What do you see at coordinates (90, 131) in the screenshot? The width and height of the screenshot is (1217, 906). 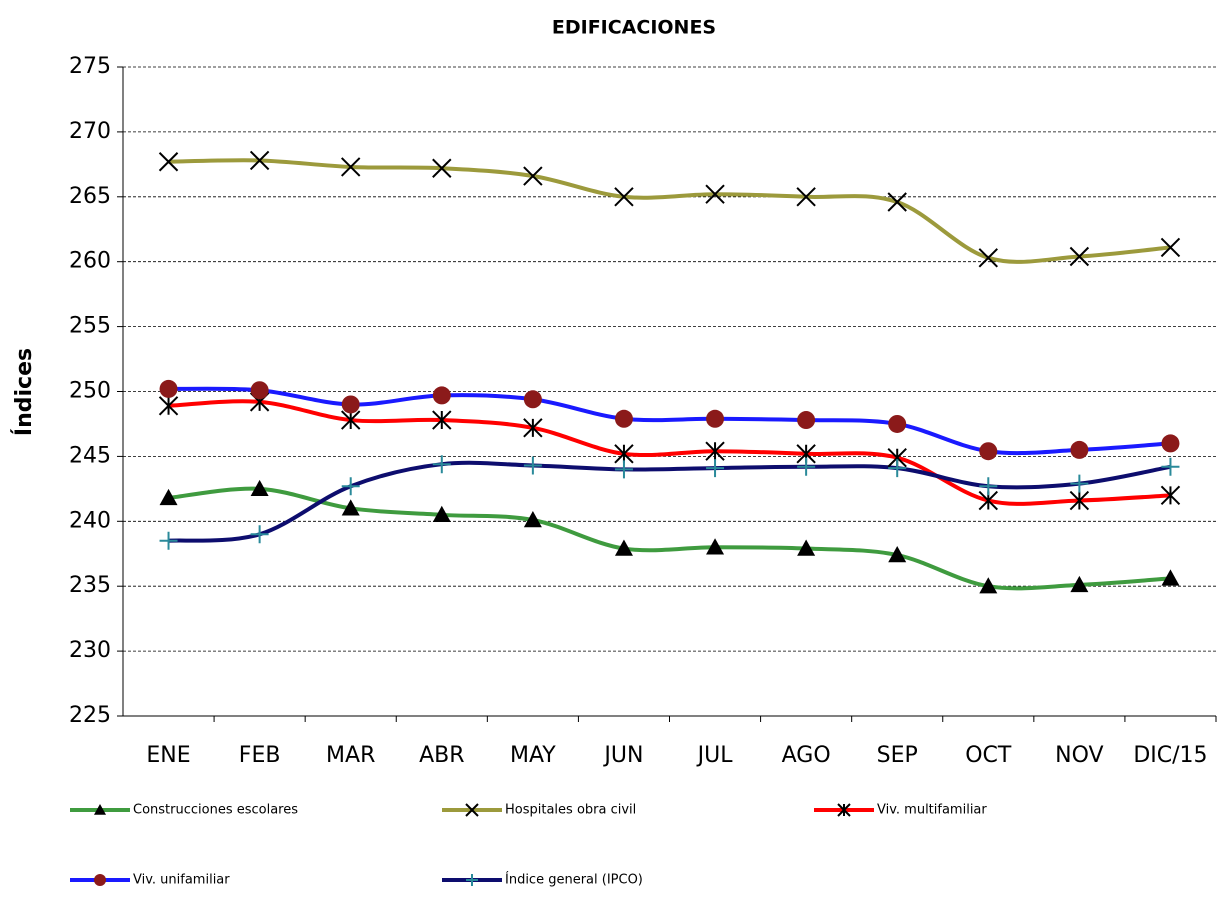 I see `y-tick-label: 270` at bounding box center [90, 131].